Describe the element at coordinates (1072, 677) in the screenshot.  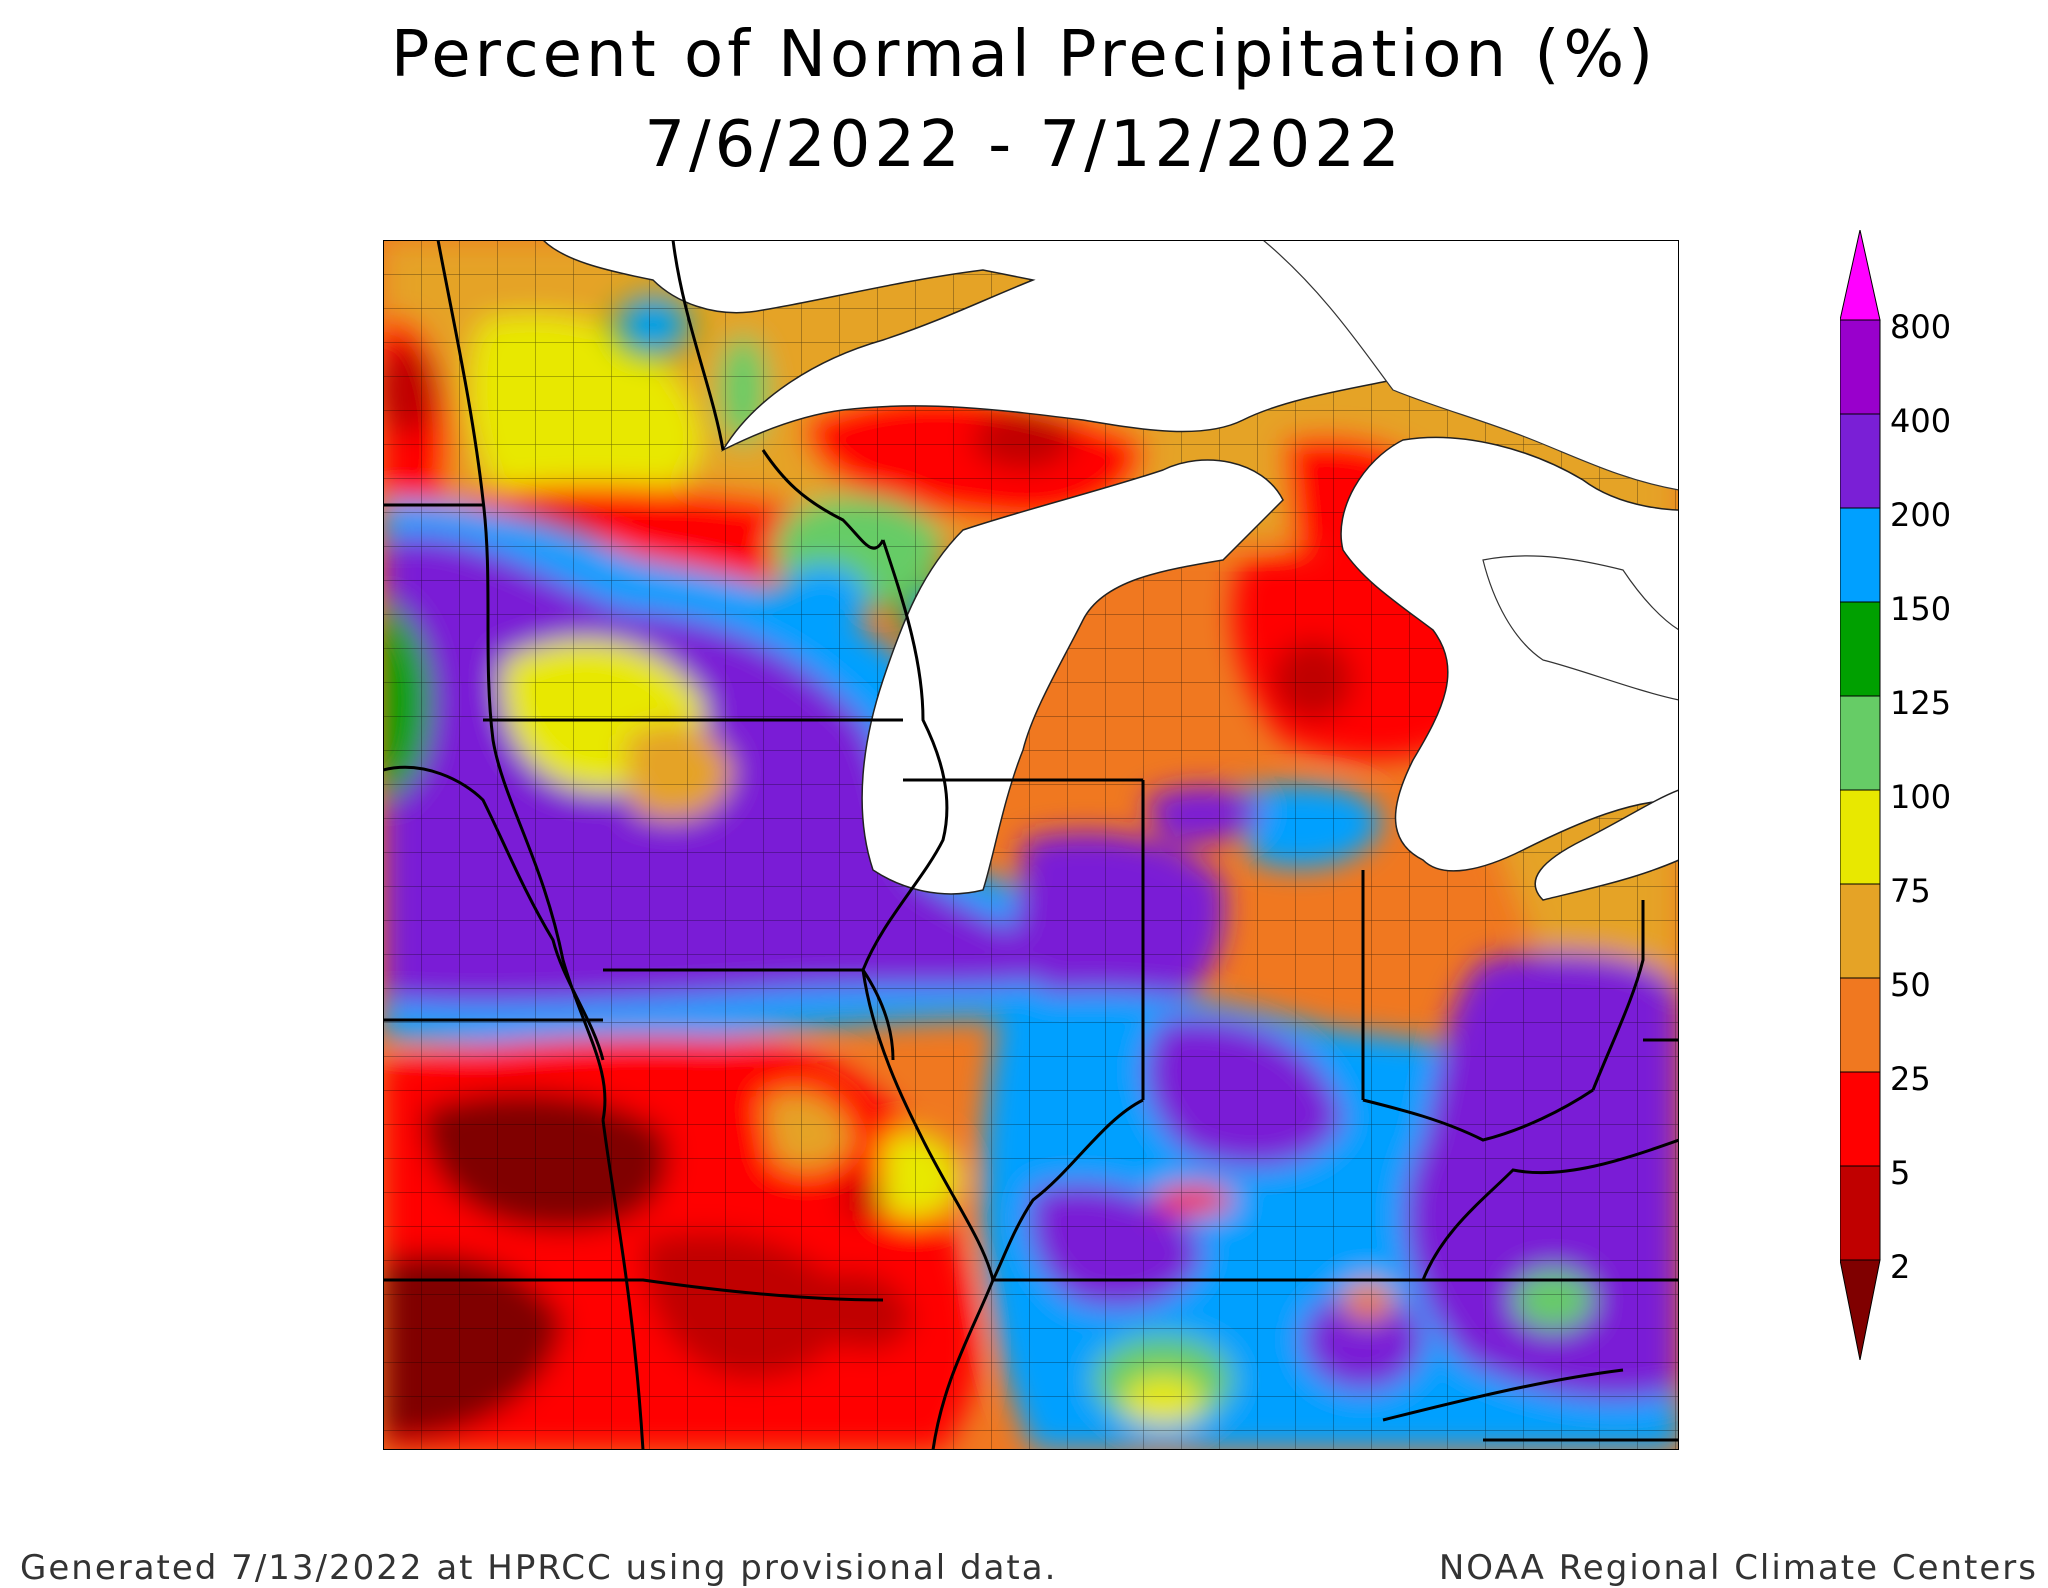
I see `lake-michigan` at that location.